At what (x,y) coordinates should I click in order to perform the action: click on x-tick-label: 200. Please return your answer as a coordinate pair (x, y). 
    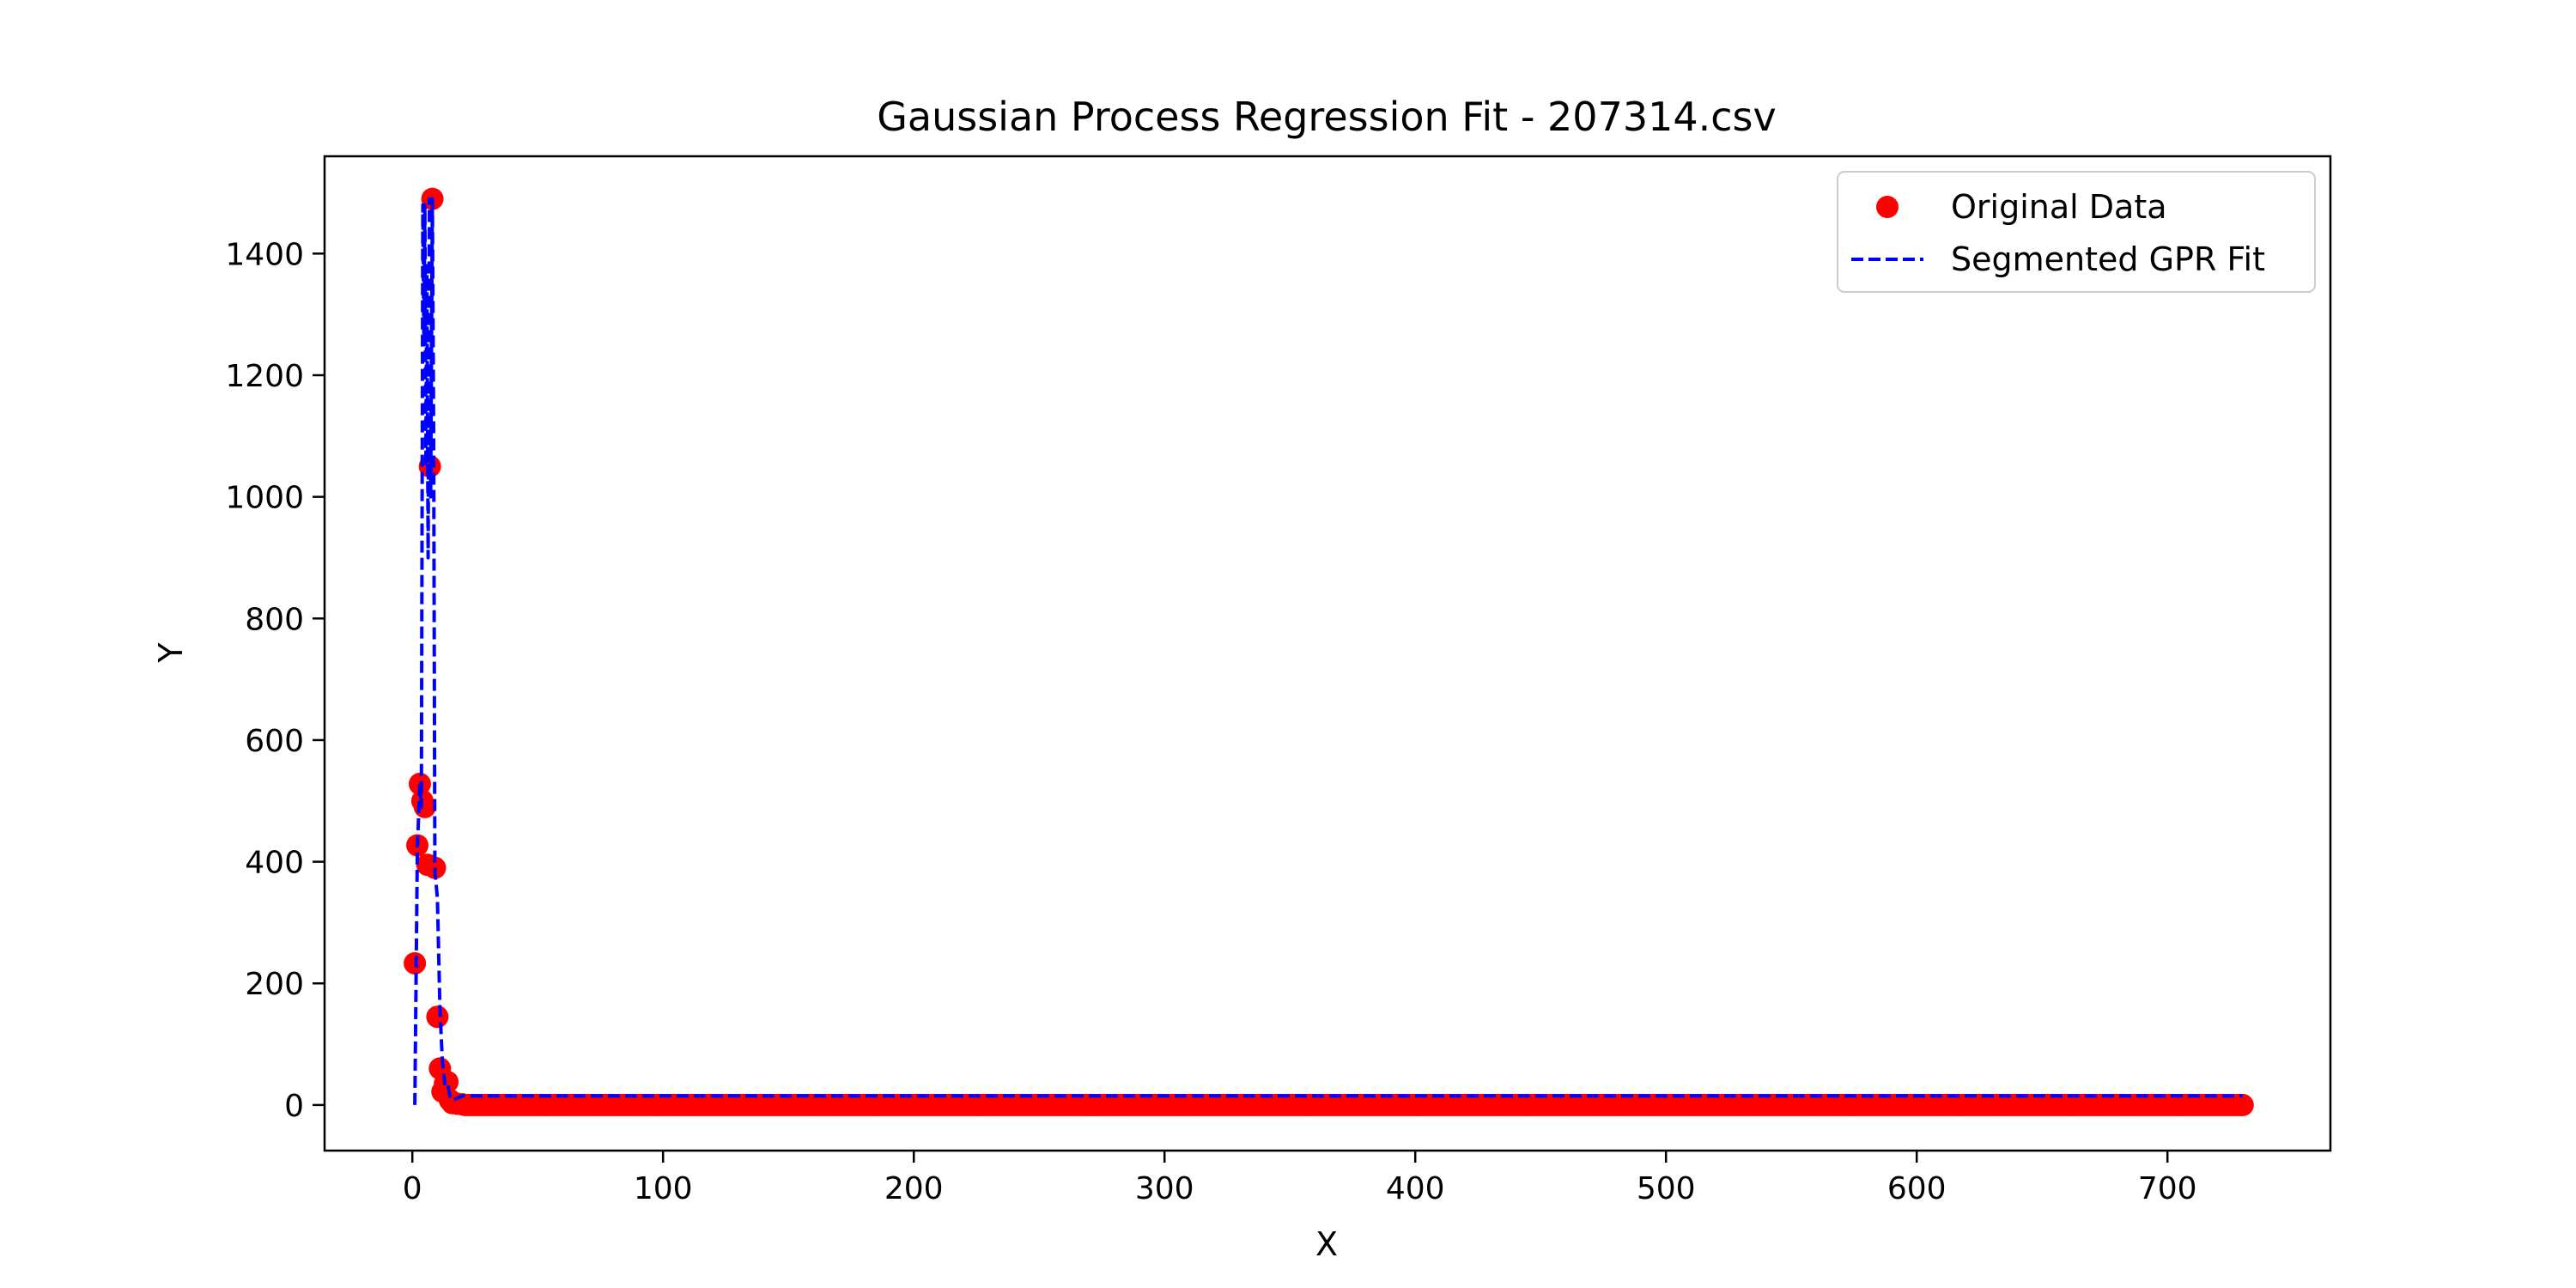
    Looking at the image, I should click on (914, 1188).